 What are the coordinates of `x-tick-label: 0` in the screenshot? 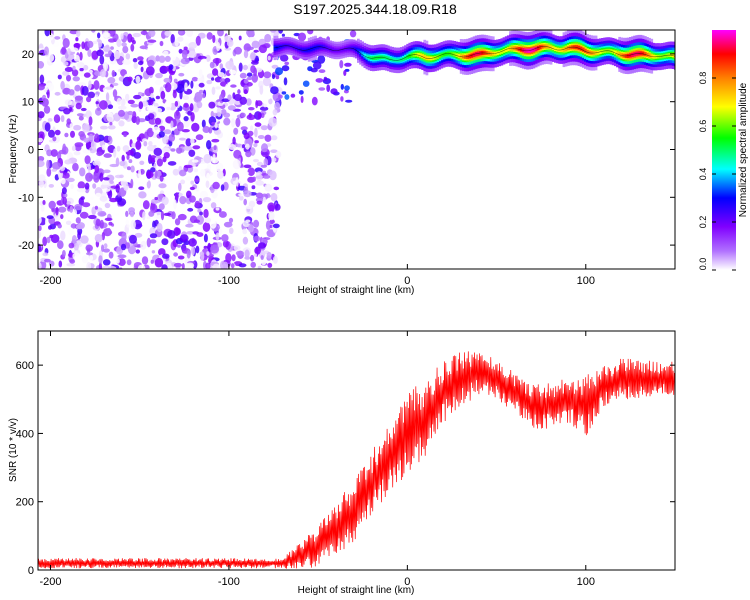 It's located at (407, 281).